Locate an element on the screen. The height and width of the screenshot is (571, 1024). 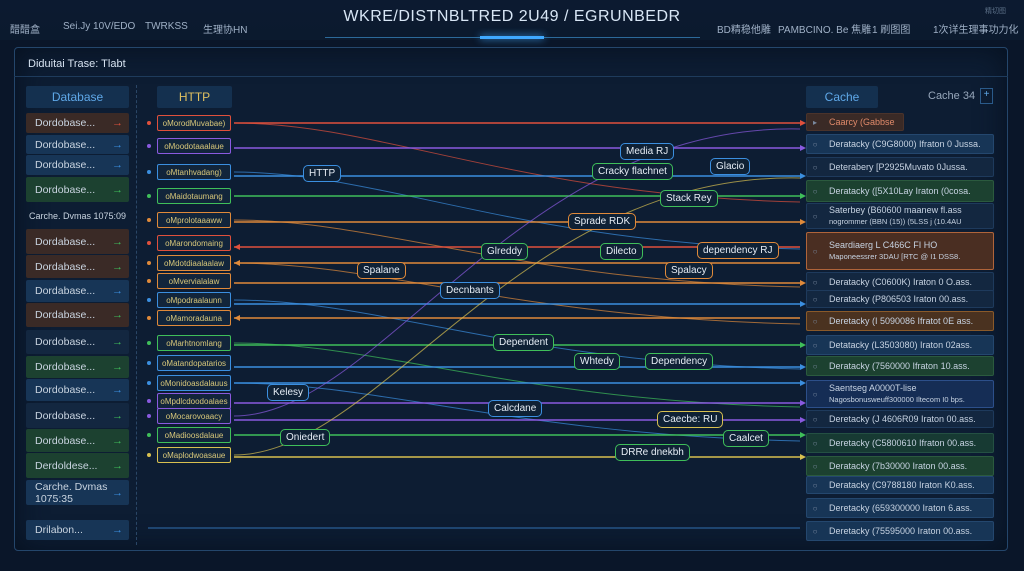
http-span: oMoodotaaalaue is located at coordinates (194, 146).